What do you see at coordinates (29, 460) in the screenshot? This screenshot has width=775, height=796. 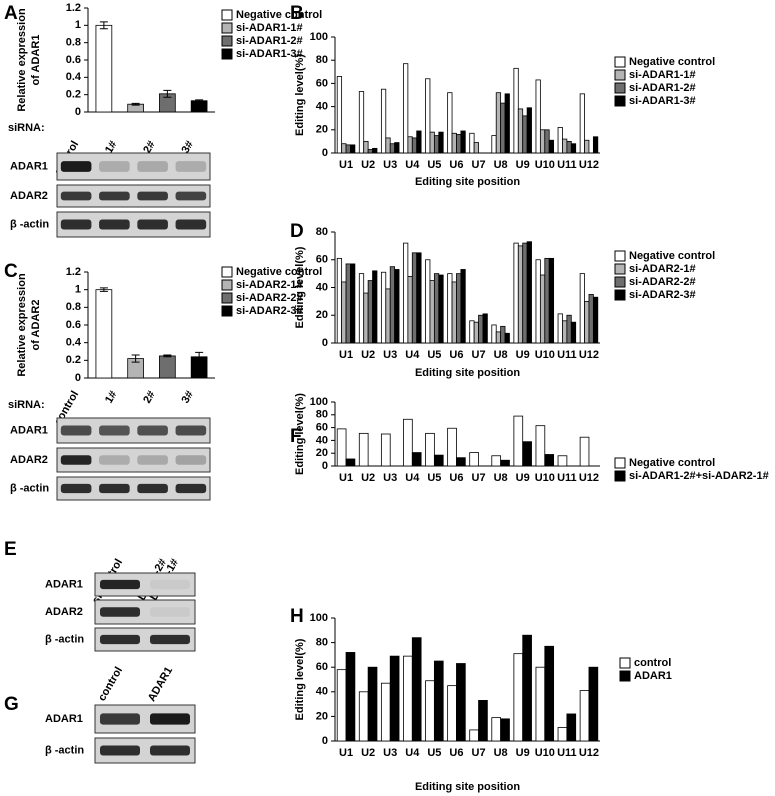 I see `row-label: ADAR2` at bounding box center [29, 460].